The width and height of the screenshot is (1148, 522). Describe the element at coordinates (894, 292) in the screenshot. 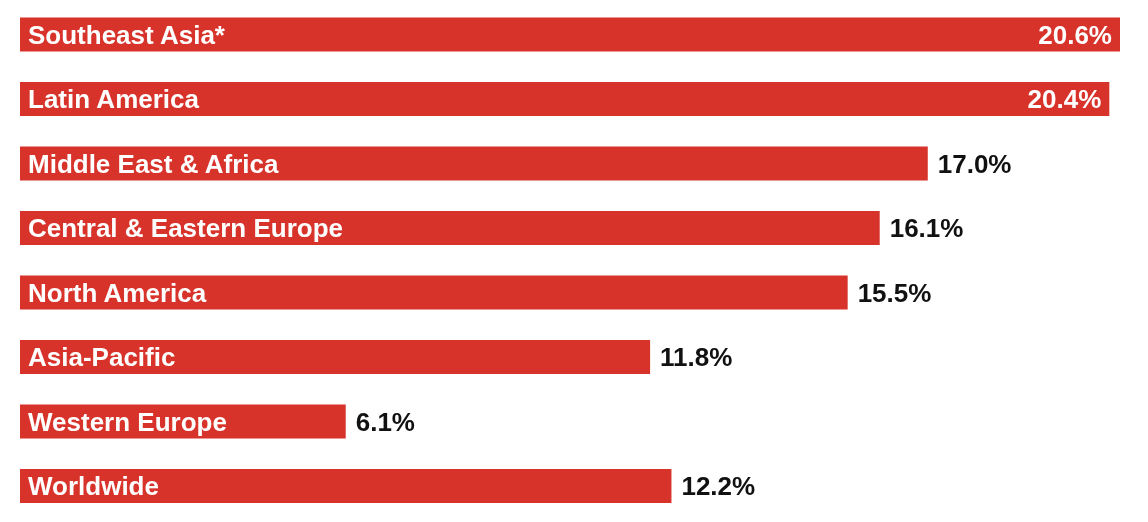

I see `data-label: 15.5%` at that location.